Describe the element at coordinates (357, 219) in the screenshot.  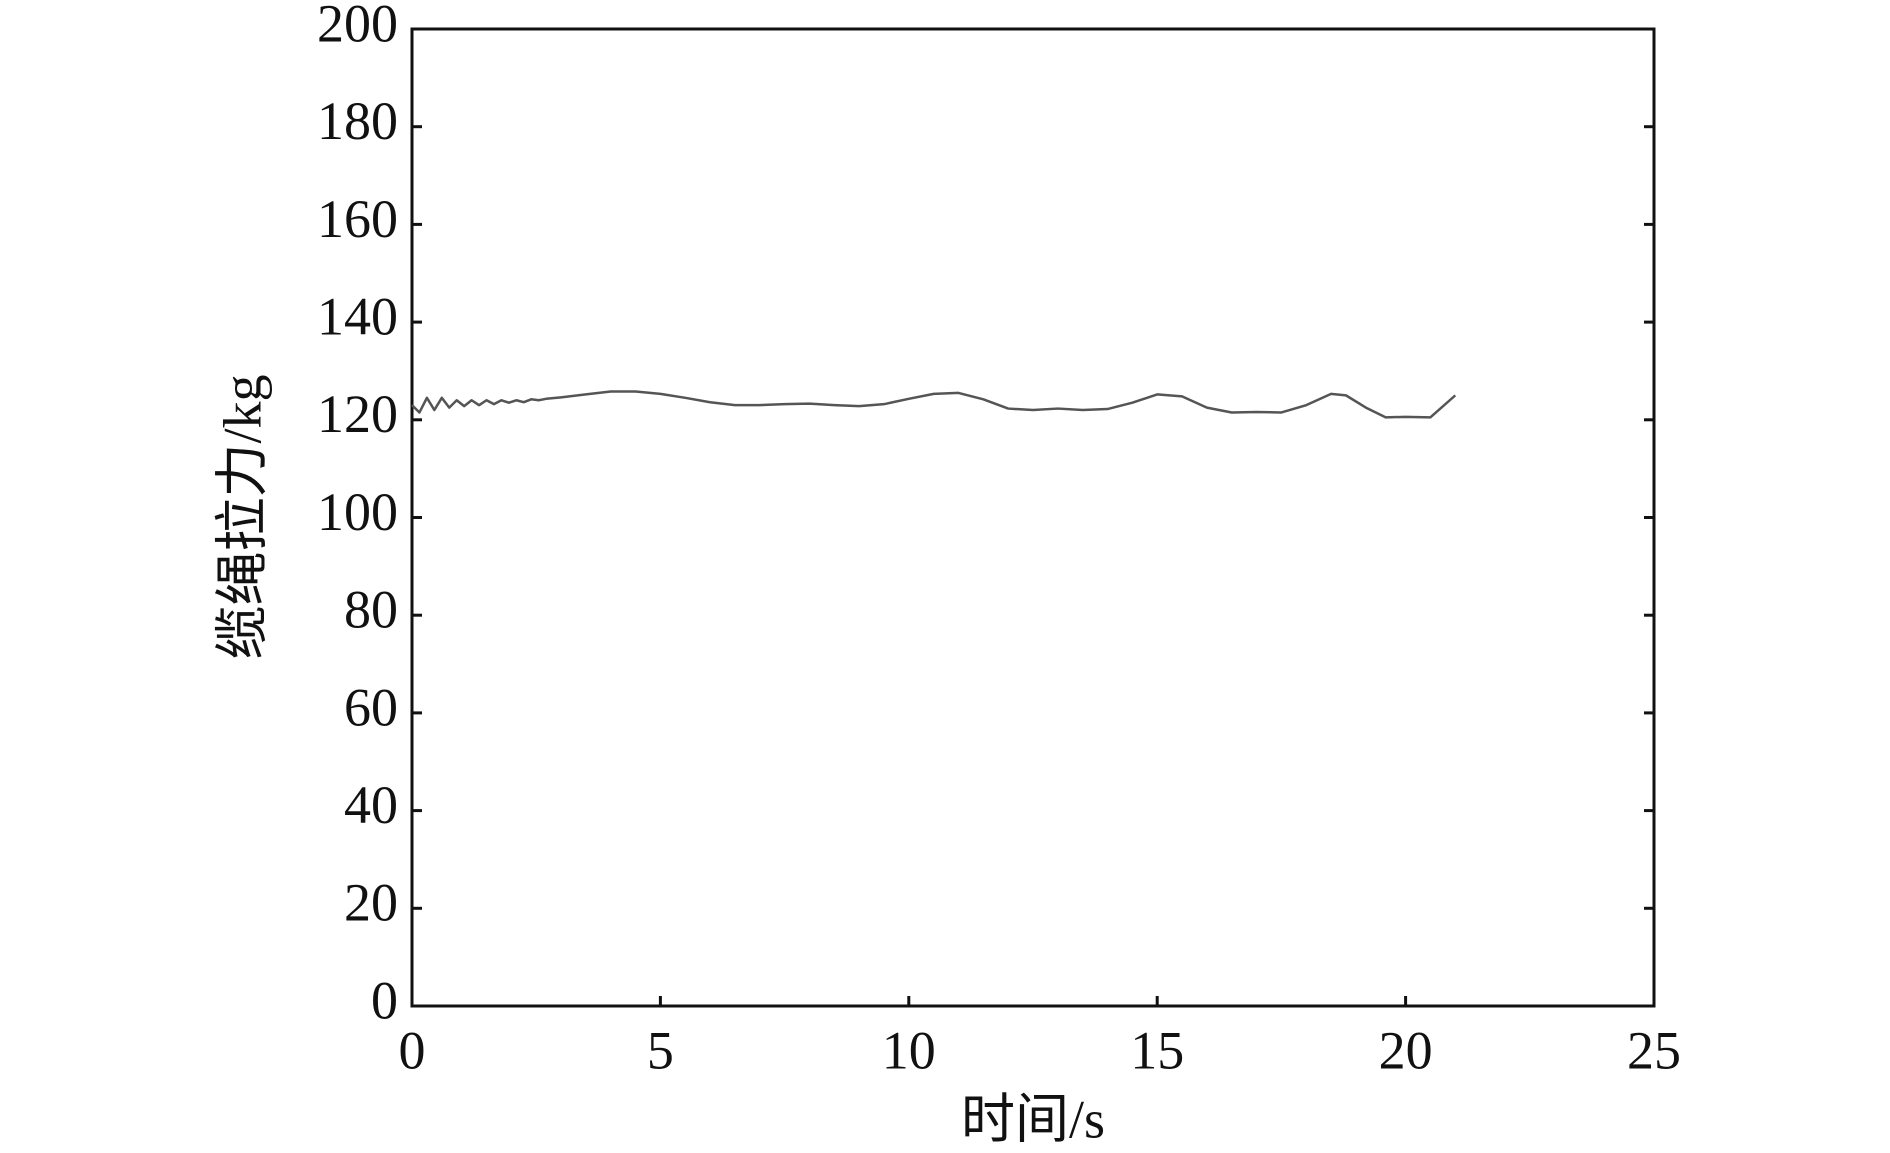
I see `y-tick-label: 160` at that location.